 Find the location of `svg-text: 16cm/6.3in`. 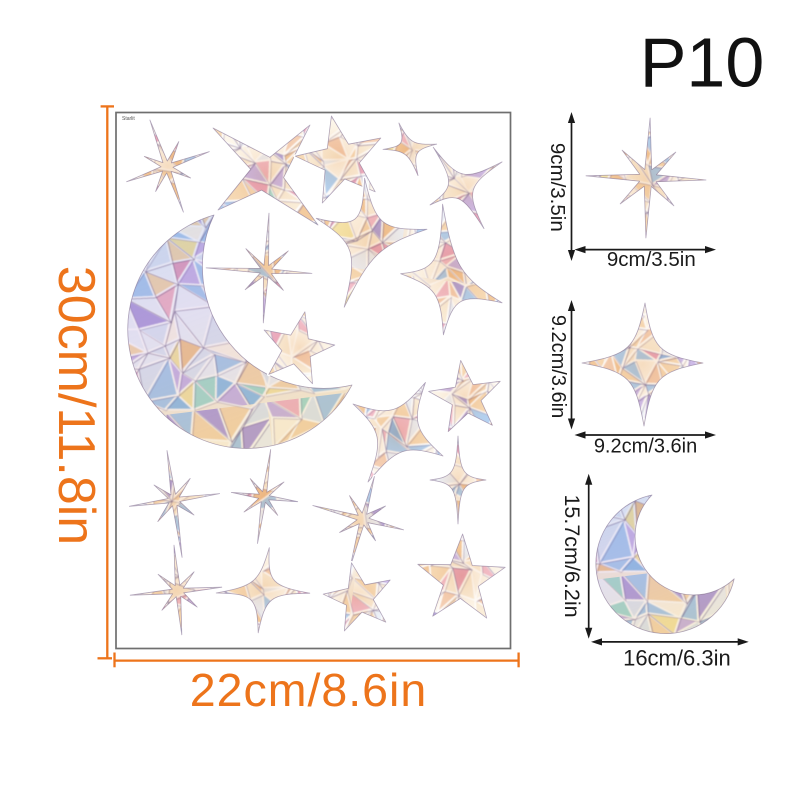

svg-text: 16cm/6.3in is located at coordinates (677, 658).